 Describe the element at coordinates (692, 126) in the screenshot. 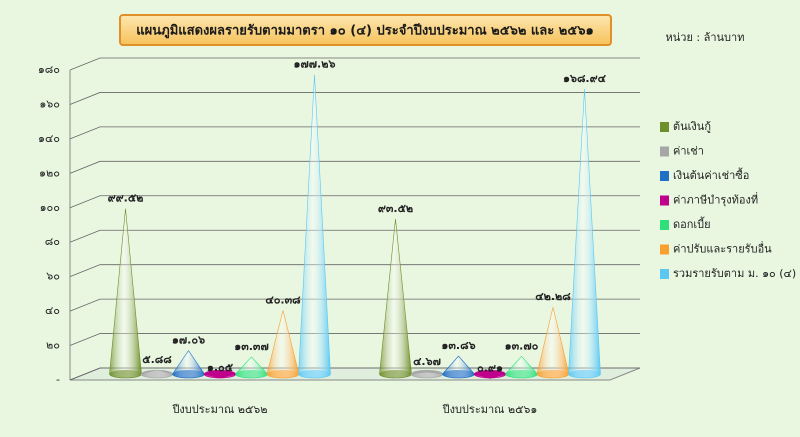

I see `legend-label: ต้นเงินกู้` at that location.